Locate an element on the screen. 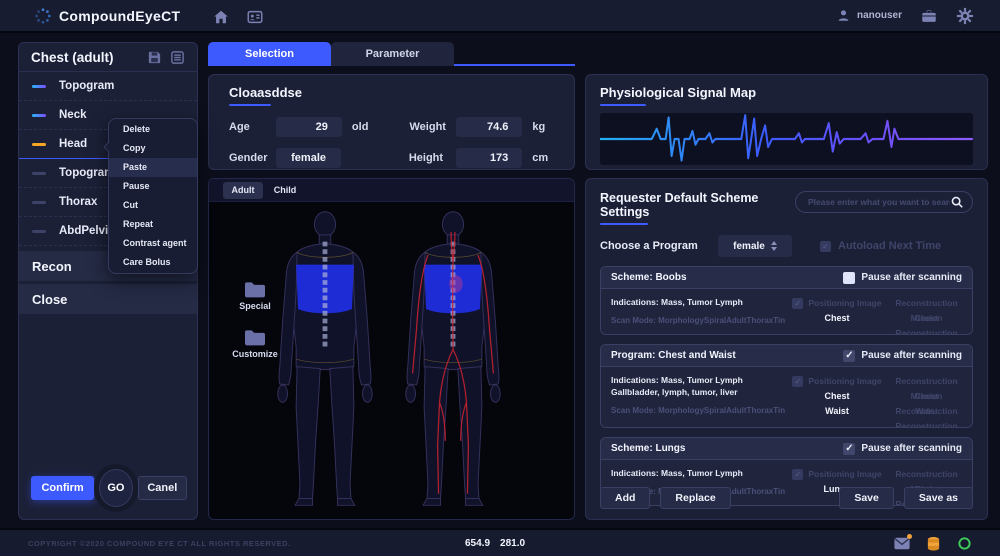  cursor-coordinates: 654.9 281.0 is located at coordinates (495, 543).